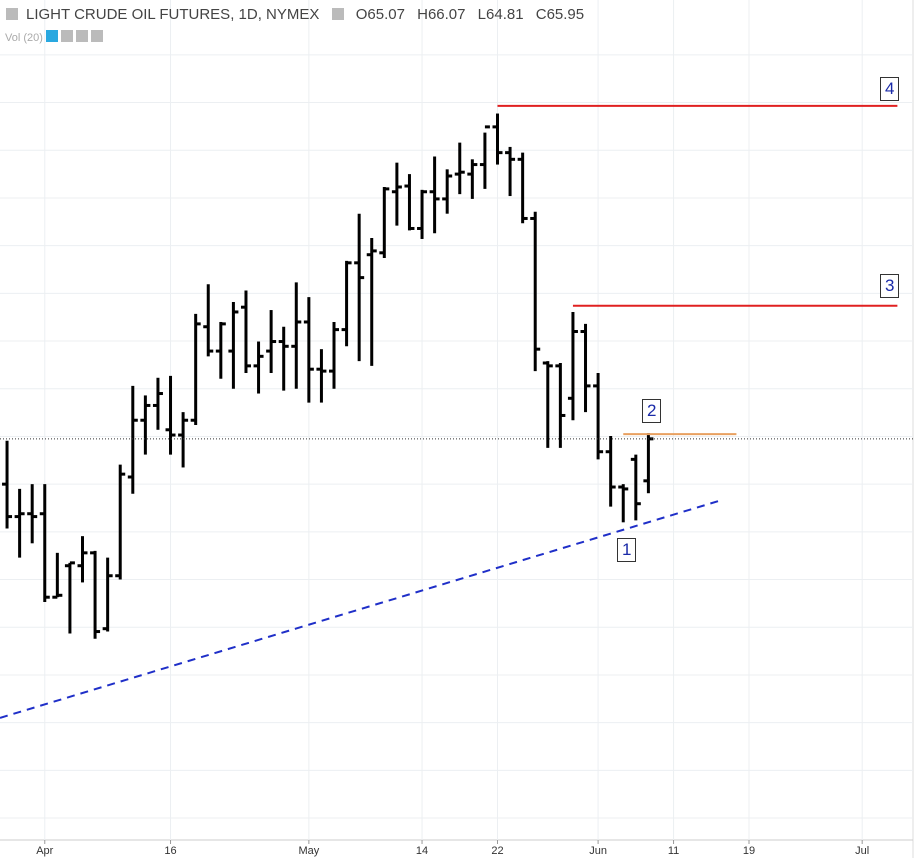  Describe the element at coordinates (441, 14) in the screenshot. I see `ohlc-high: H66.07` at that location.